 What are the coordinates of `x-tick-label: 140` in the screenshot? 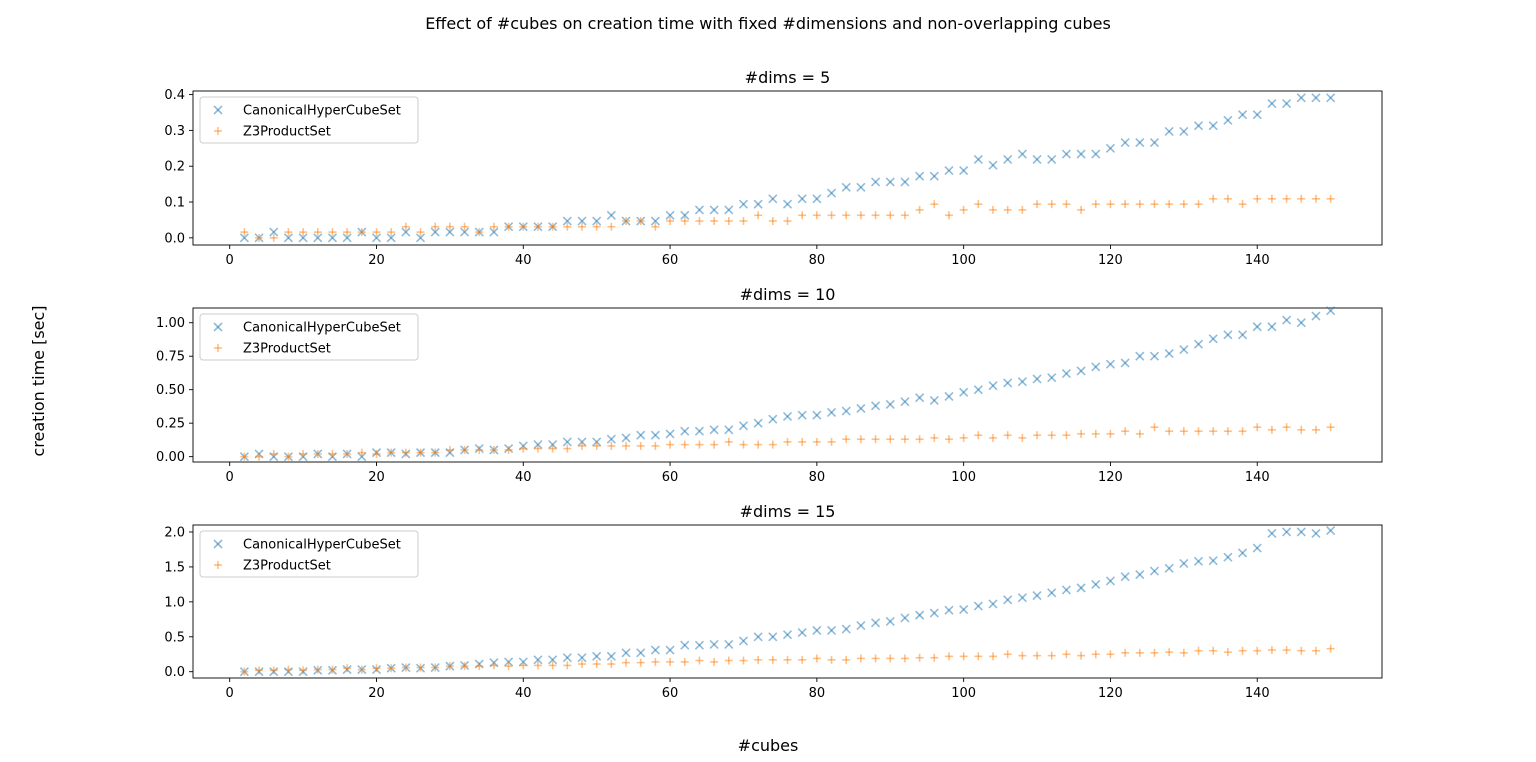 It's located at (1257, 477).